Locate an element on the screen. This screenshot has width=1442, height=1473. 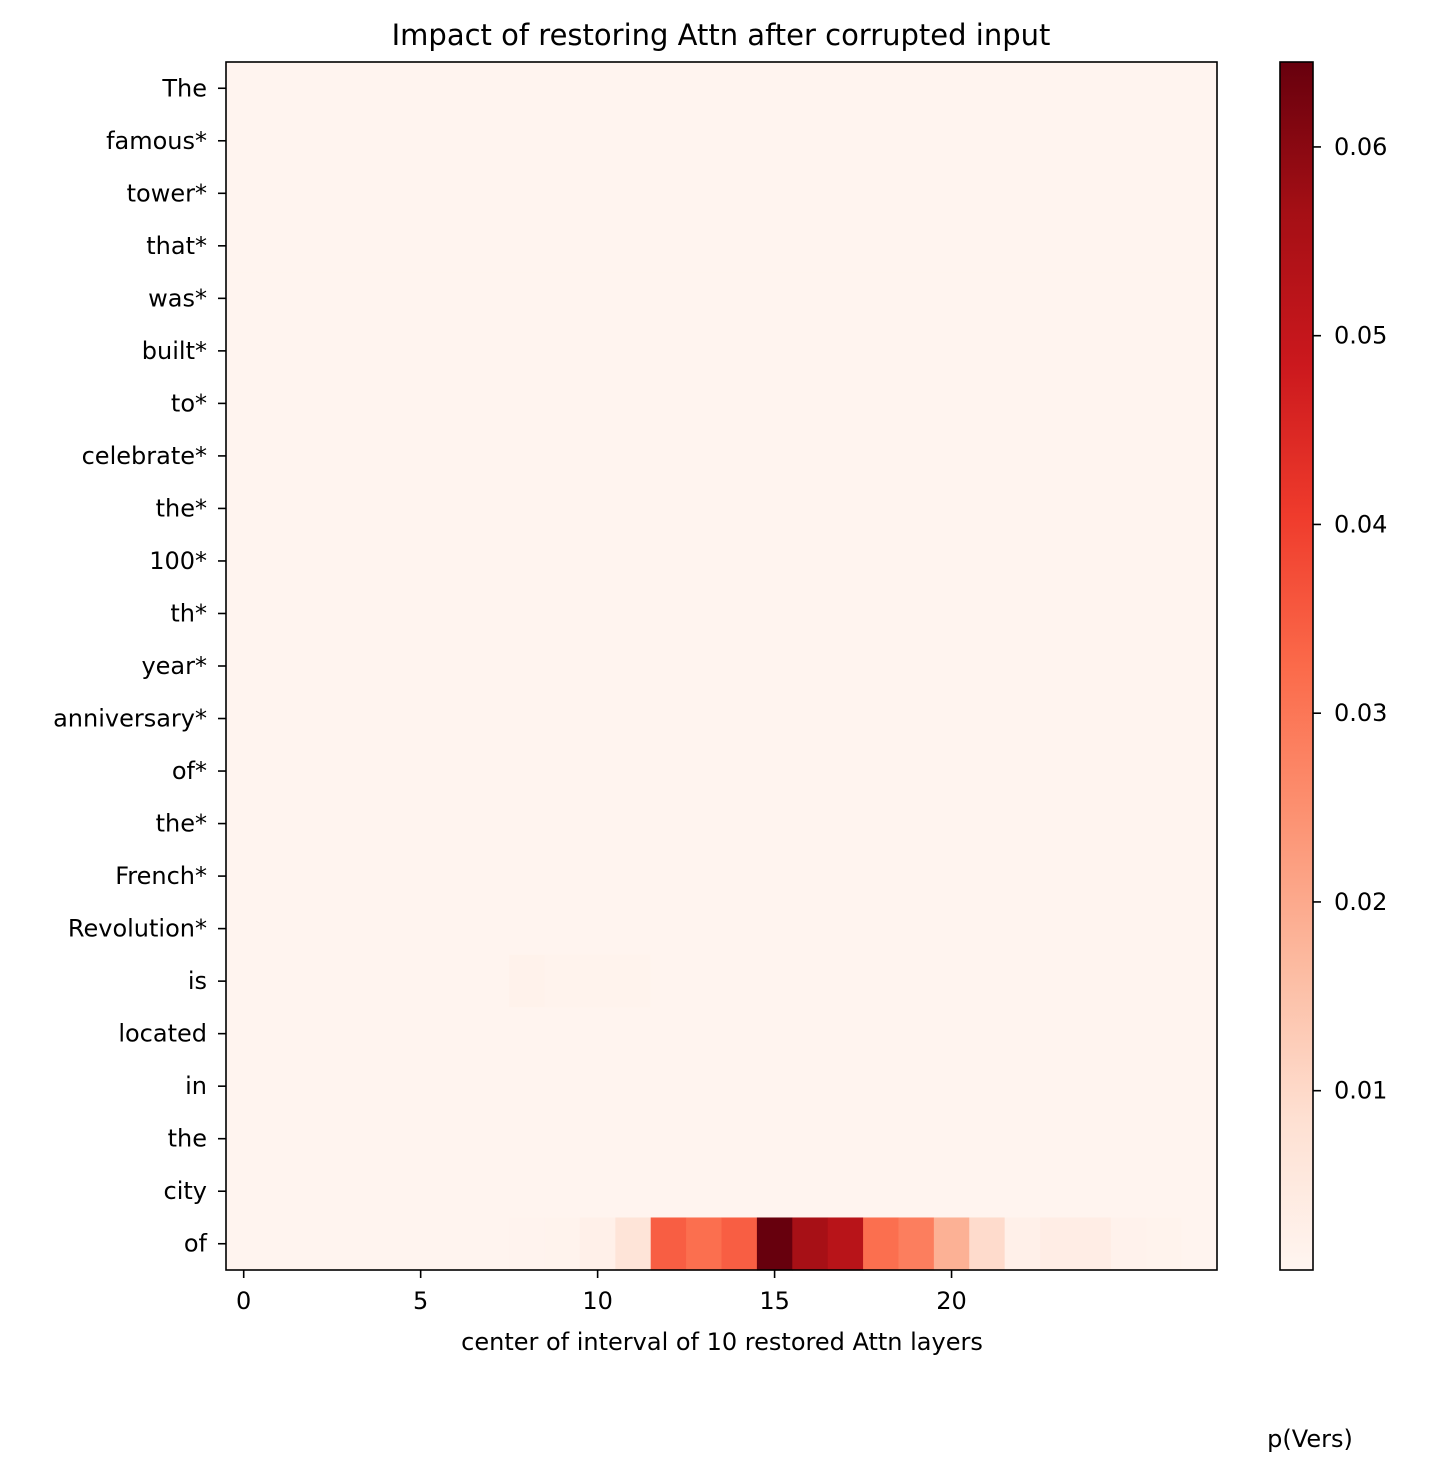
x-tick-label: 5 is located at coordinates (420, 1301).